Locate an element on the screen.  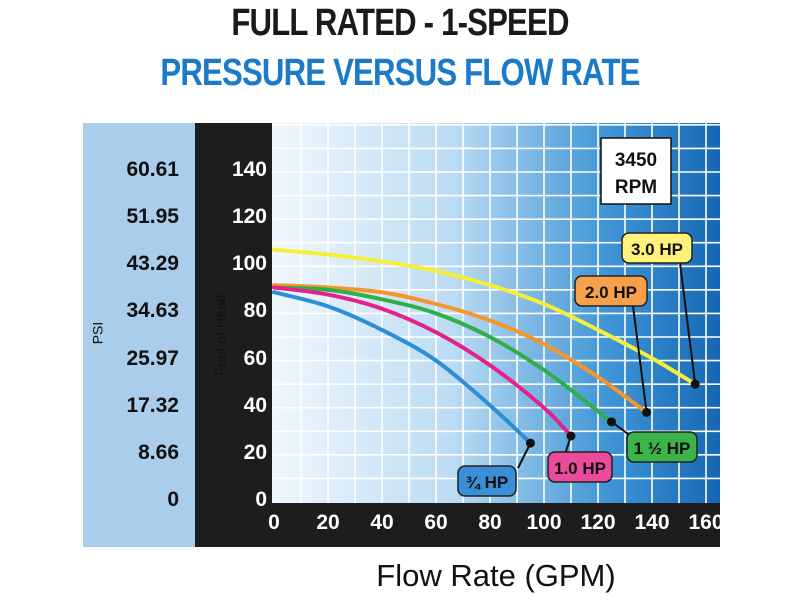
psi-tick-label: 25.97 is located at coordinates (152, 358).